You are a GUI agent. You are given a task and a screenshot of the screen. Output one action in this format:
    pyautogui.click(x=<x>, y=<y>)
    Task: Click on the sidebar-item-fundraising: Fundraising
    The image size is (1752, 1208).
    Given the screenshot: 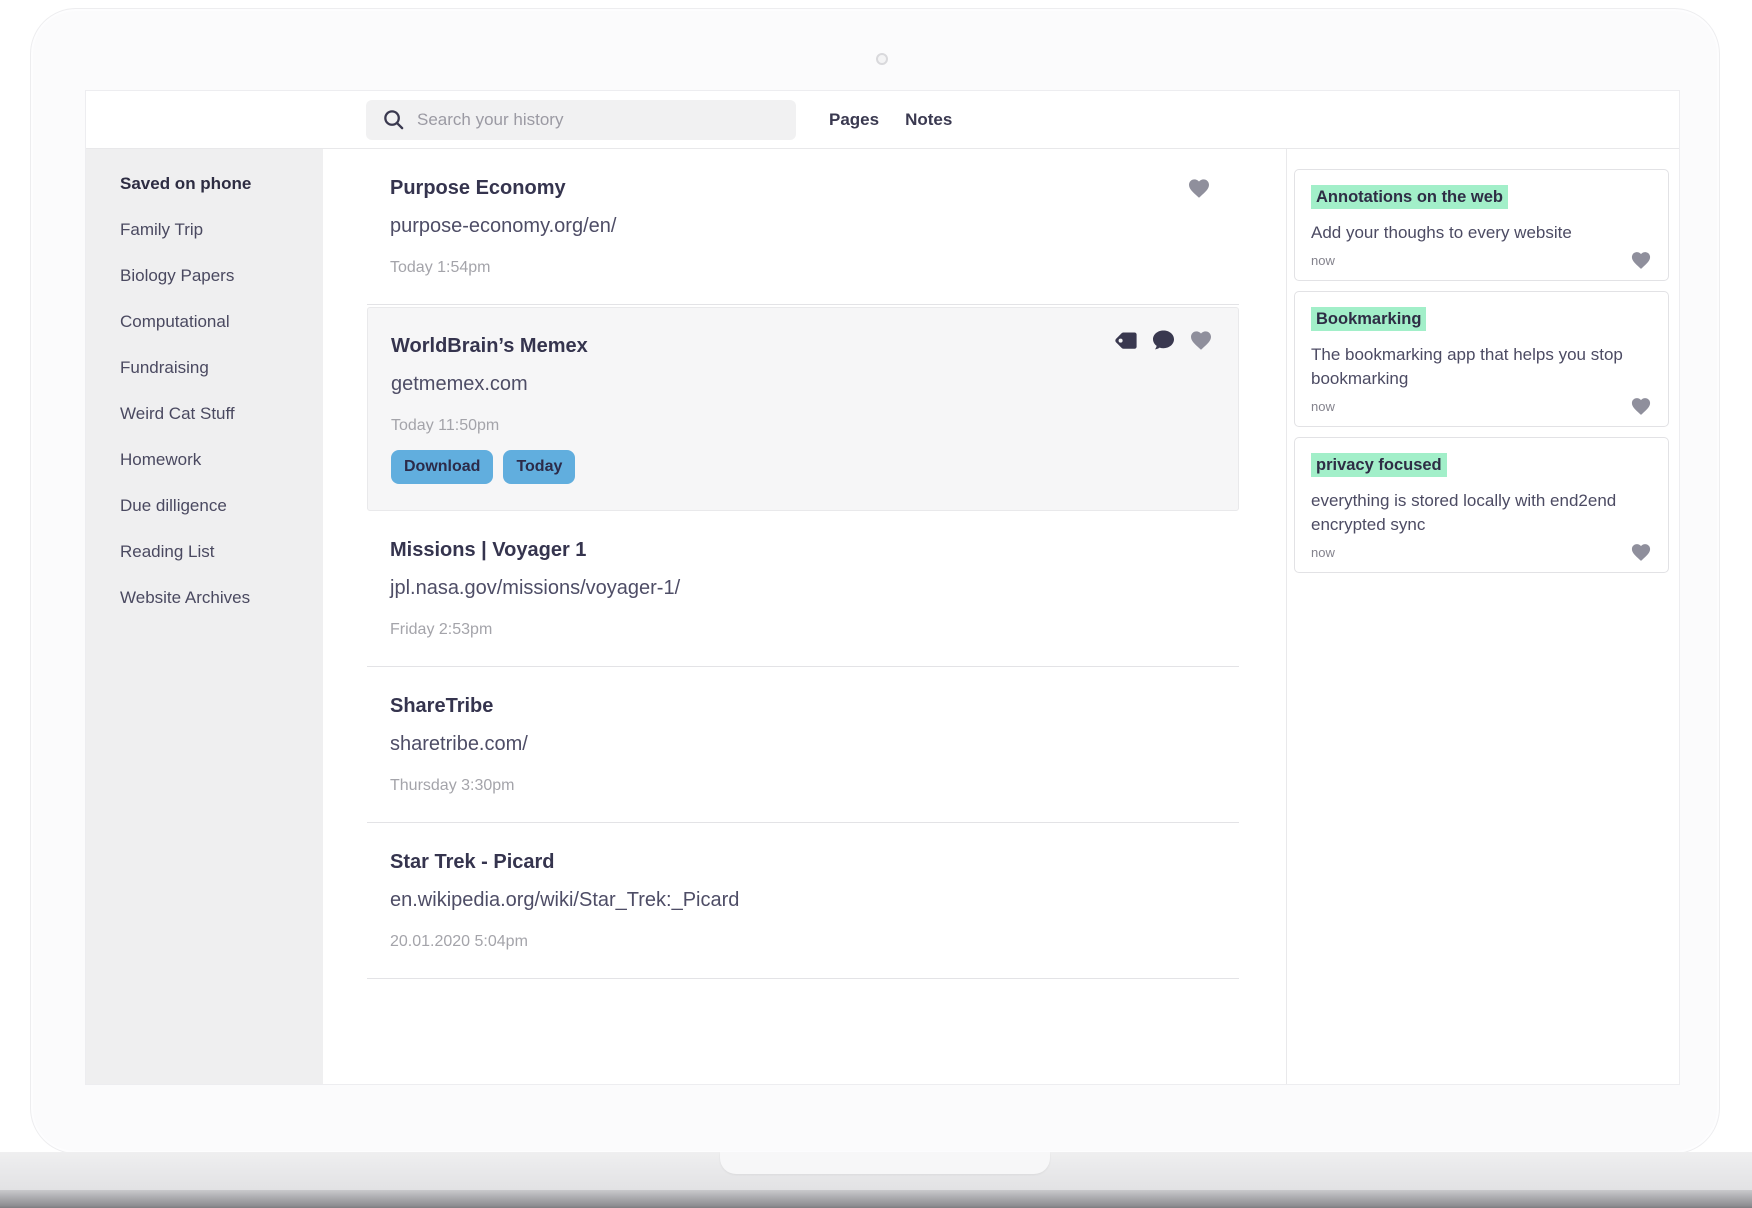 What is the action you would take?
    pyautogui.click(x=164, y=367)
    